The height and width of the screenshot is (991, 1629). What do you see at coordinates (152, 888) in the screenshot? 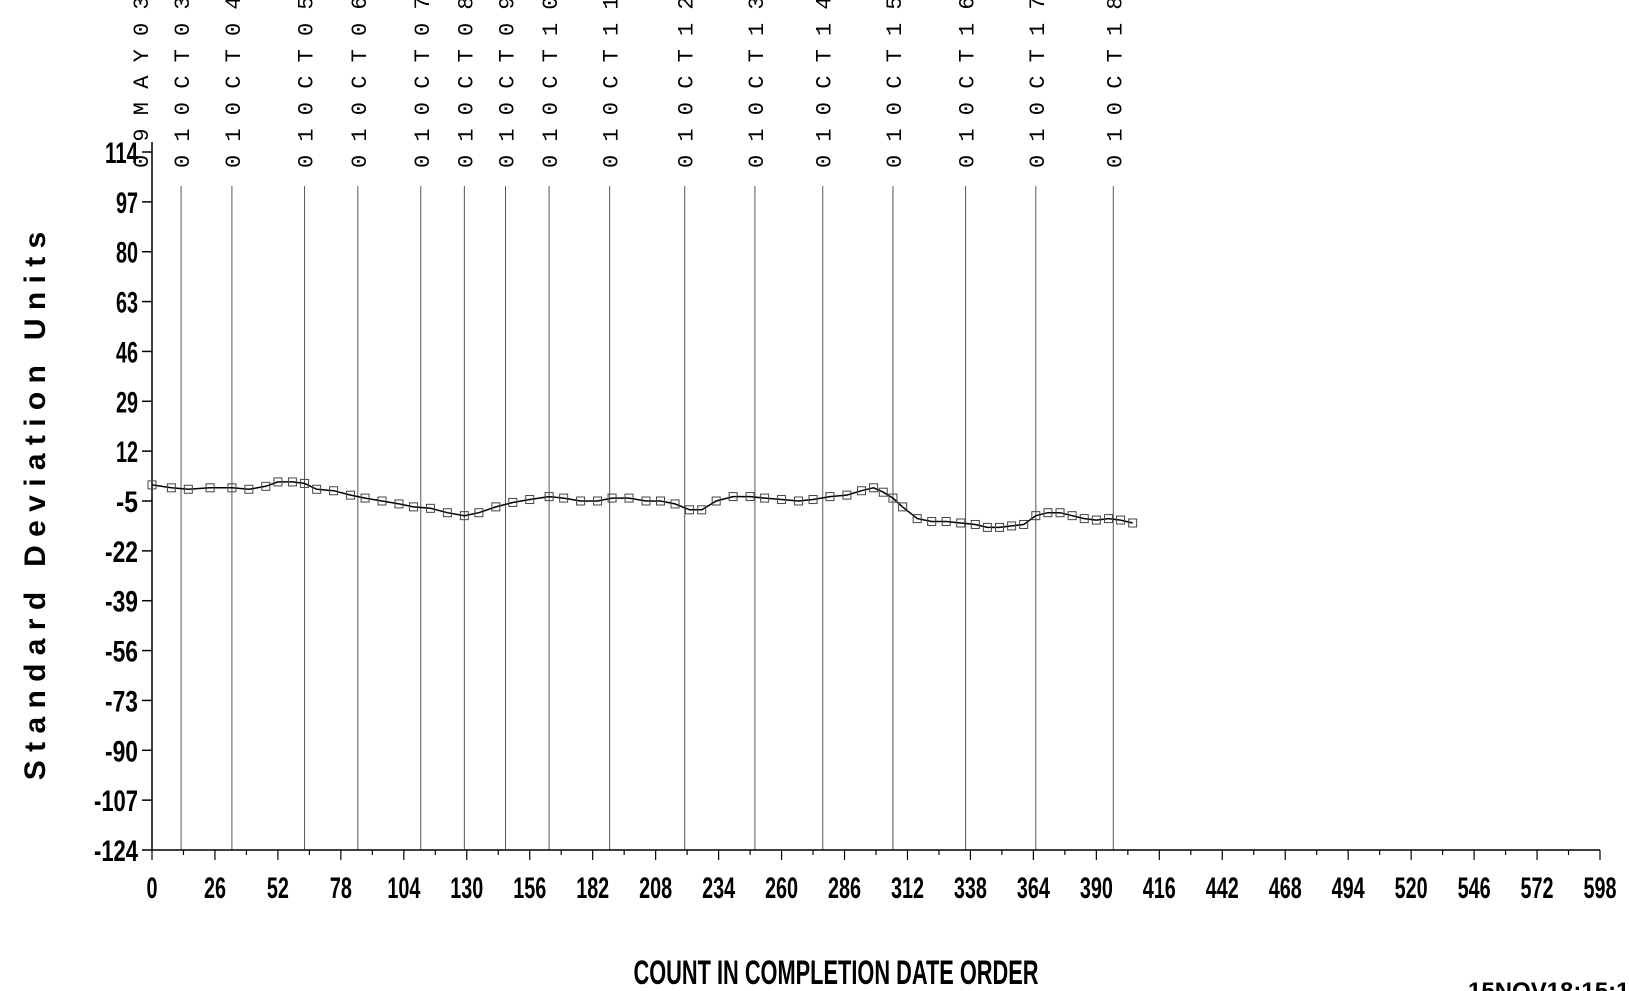
I see `x-tick-label: 0` at bounding box center [152, 888].